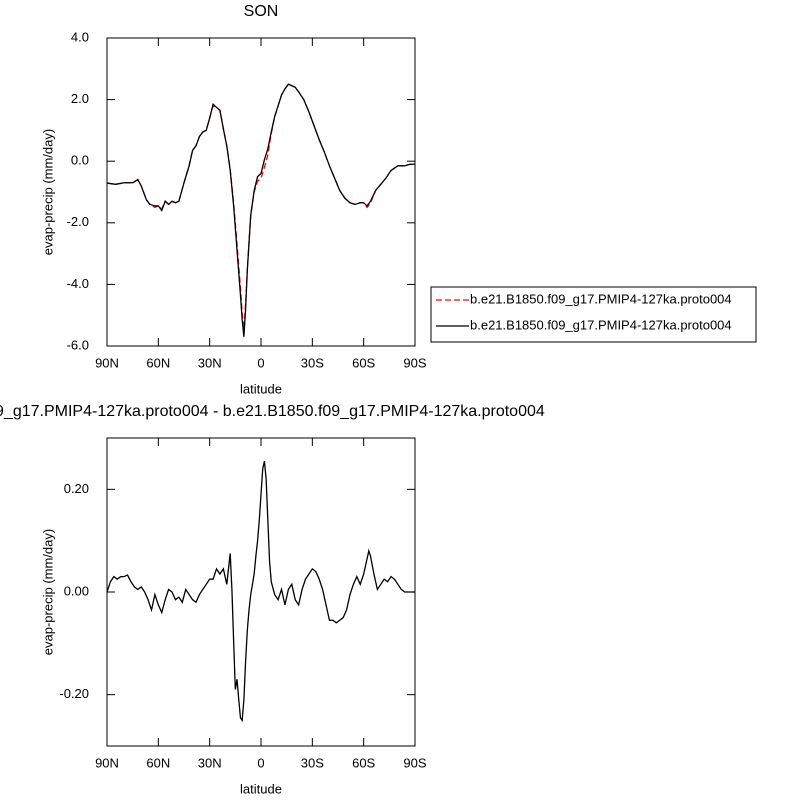  I want to click on chart-title: SON, so click(261, 11).